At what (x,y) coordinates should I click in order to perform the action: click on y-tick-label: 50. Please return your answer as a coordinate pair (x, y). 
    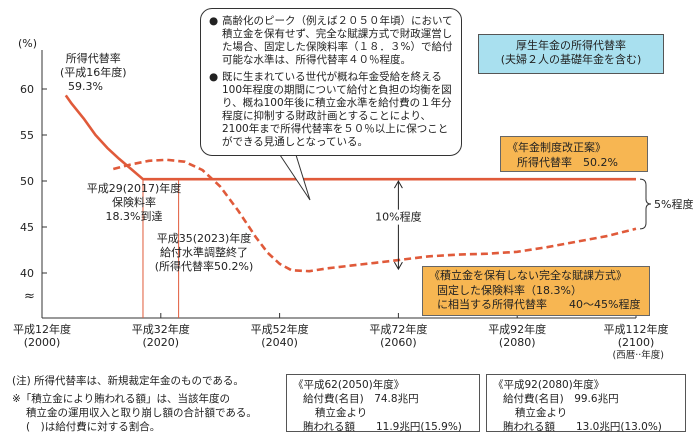
    Looking at the image, I should click on (27, 181).